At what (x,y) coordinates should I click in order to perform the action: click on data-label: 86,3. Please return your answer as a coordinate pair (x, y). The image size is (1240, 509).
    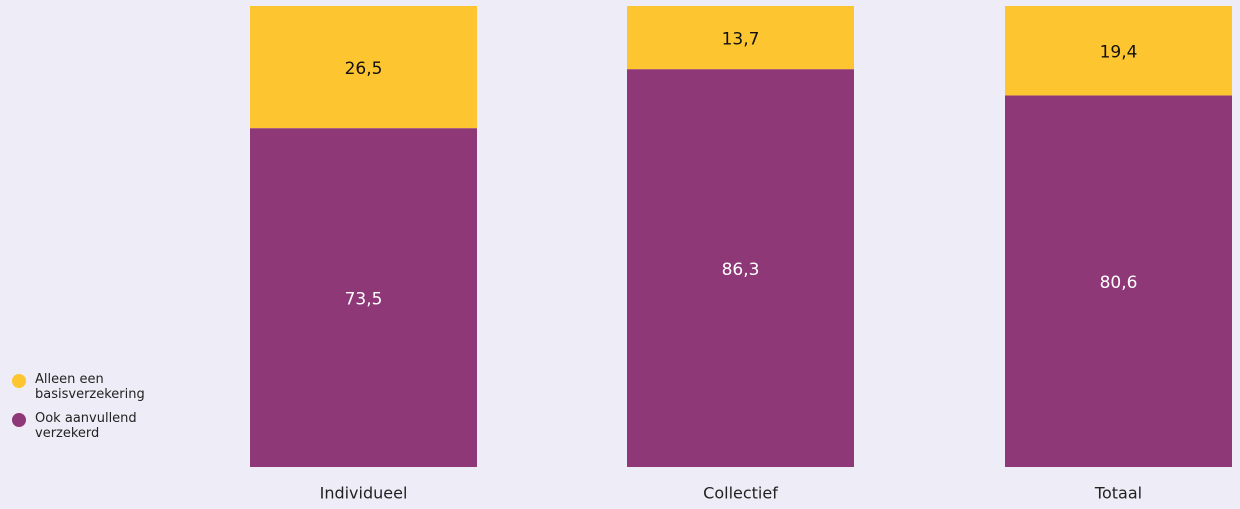
    Looking at the image, I should click on (741, 270).